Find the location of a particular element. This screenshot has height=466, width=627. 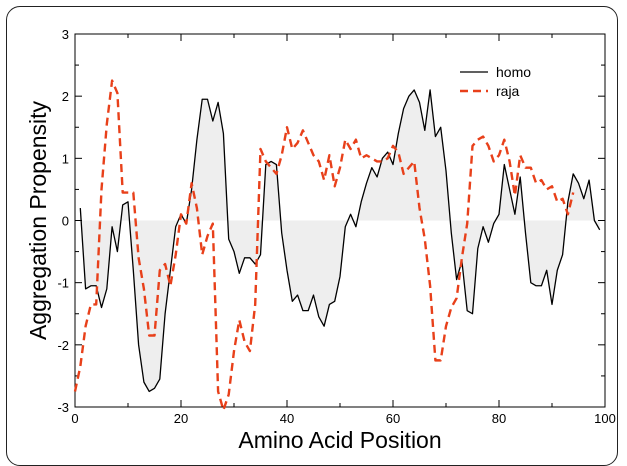

y-tick-label: 0 is located at coordinates (65, 221).